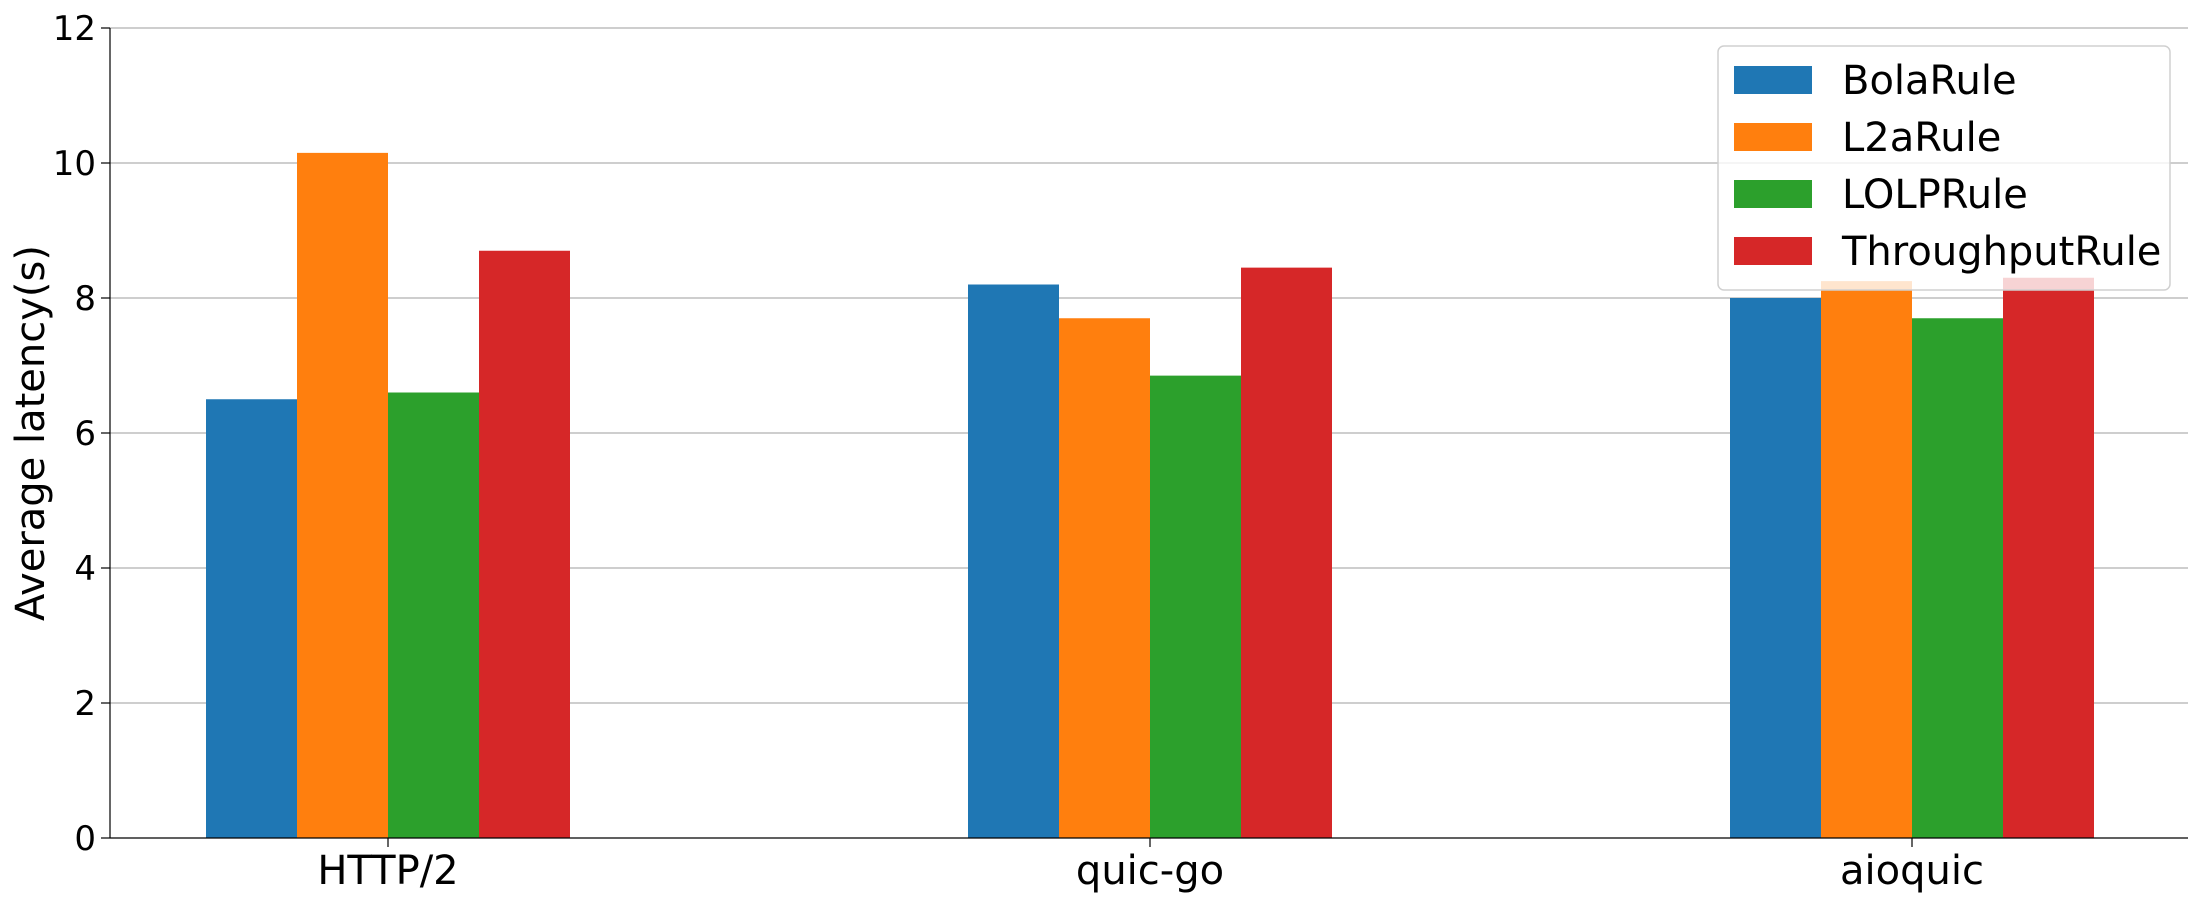 This screenshot has width=2200, height=900. Describe the element at coordinates (85, 434) in the screenshot. I see `y-tick-label: 6` at that location.